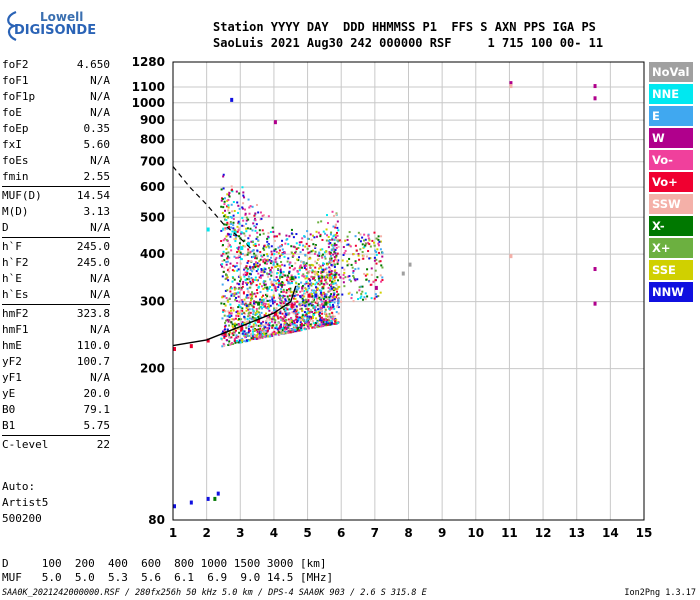  What do you see at coordinates (56, 161) in the screenshot?
I see `param-row: foEs N/A` at bounding box center [56, 161].